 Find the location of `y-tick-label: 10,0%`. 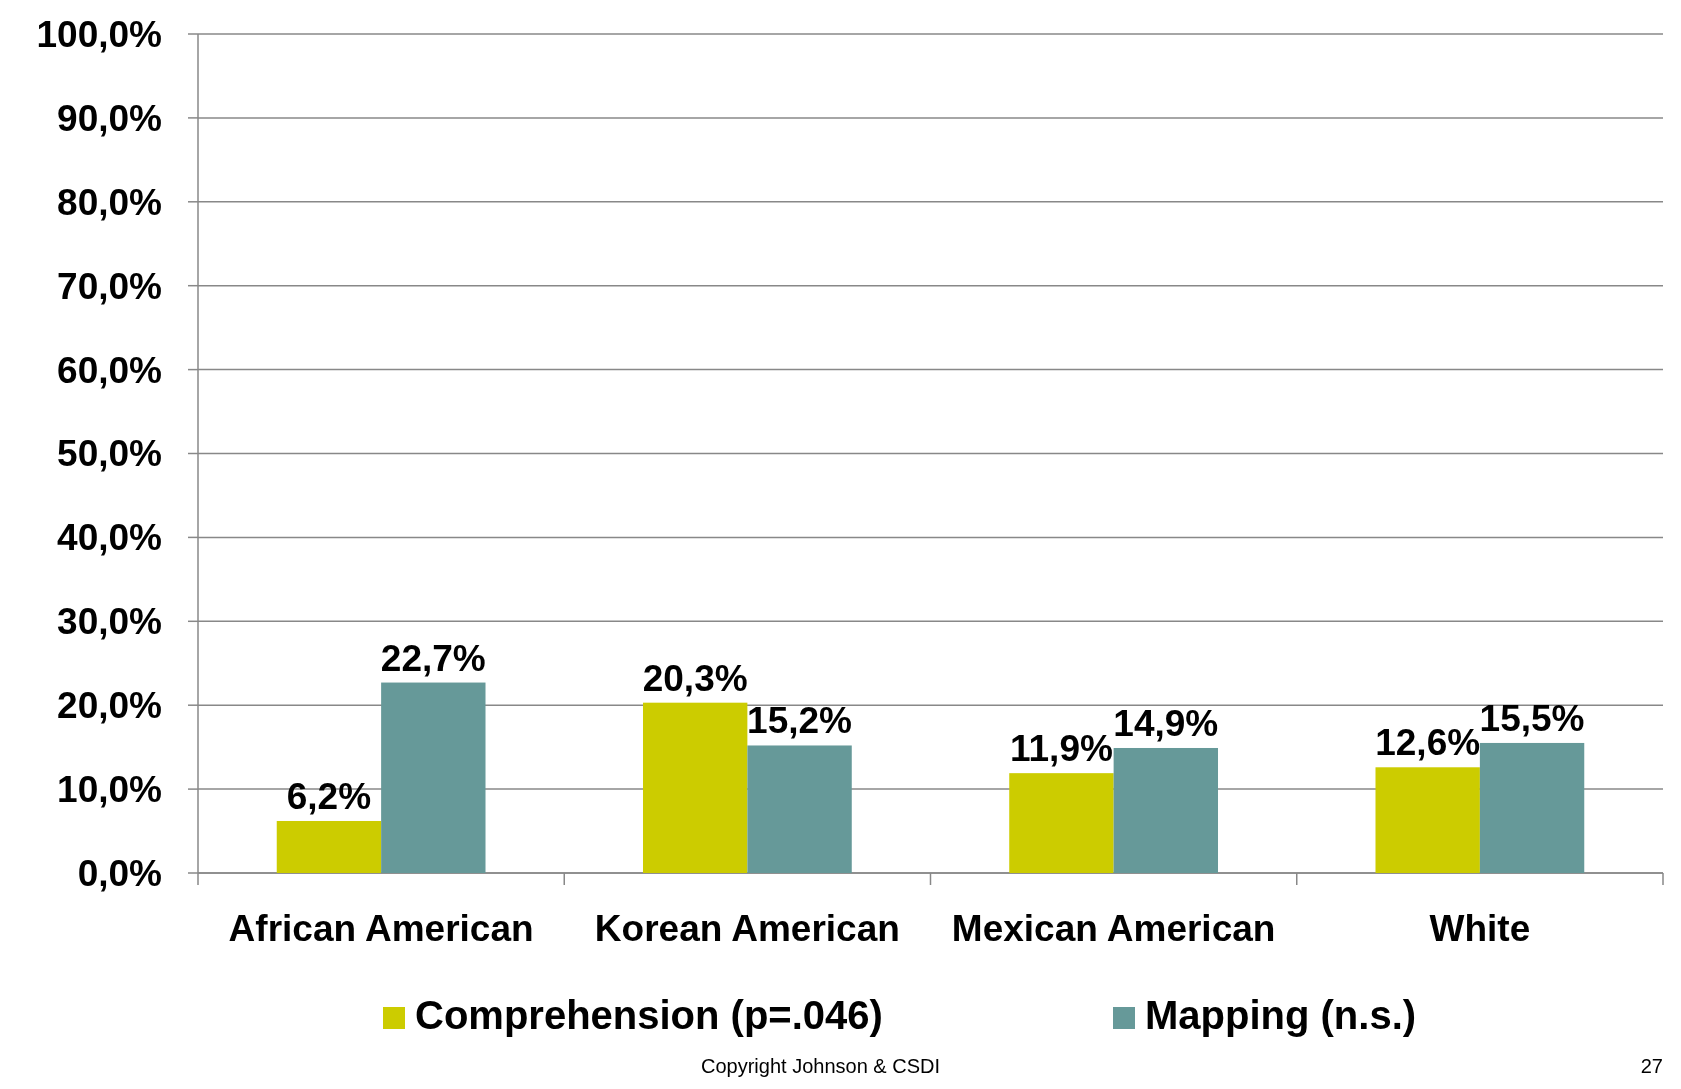

y-tick-label: 10,0% is located at coordinates (109, 790).